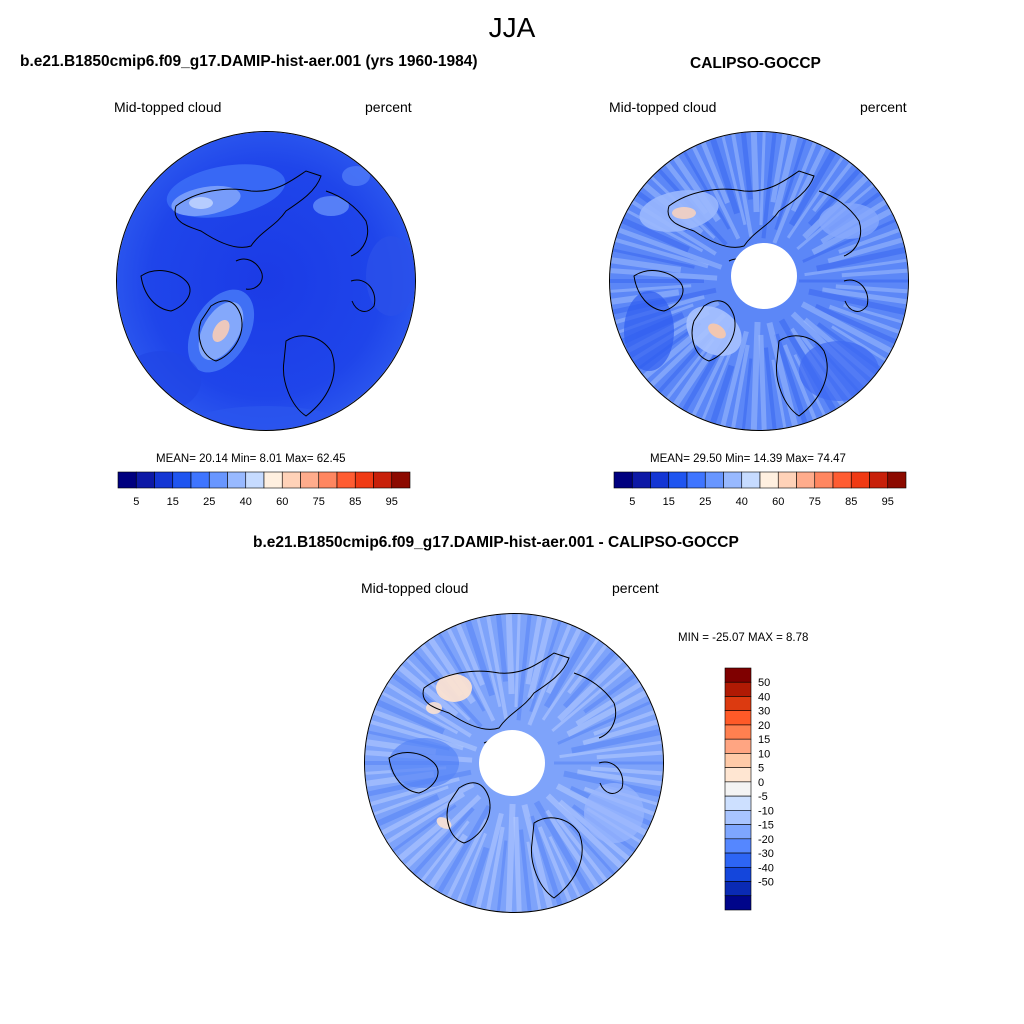 The width and height of the screenshot is (1024, 1024). What do you see at coordinates (760, 489) in the screenshot?
I see `panel2-colorbar: 5 15 25 40 60 75 85 95` at bounding box center [760, 489].